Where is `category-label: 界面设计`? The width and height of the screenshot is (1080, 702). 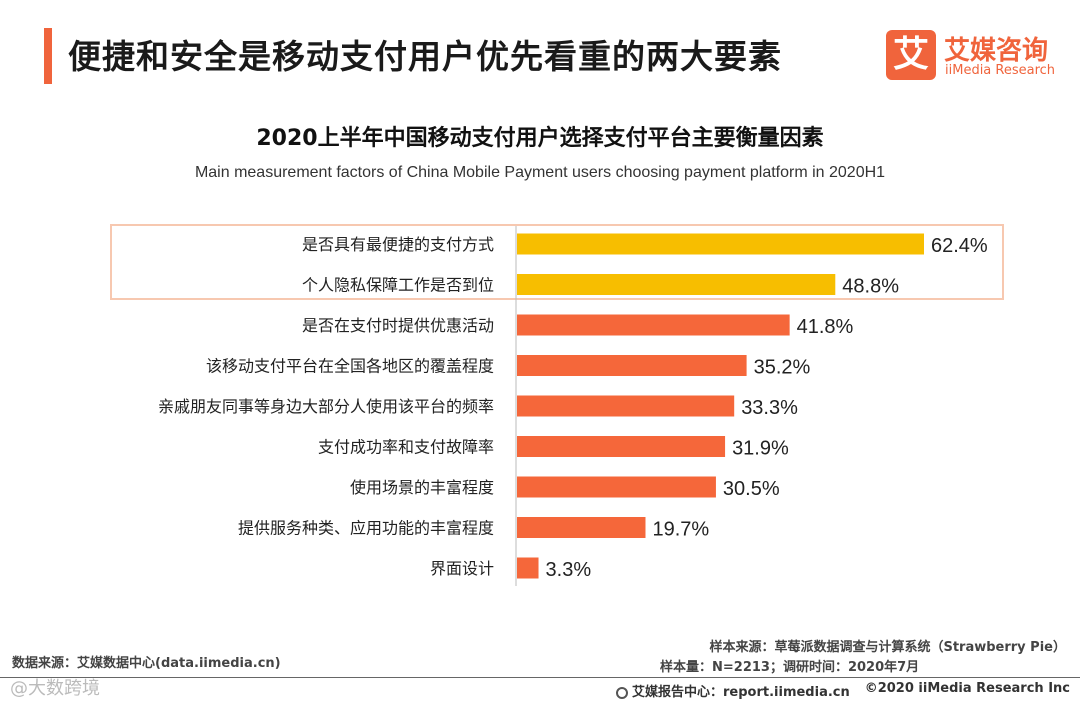 category-label: 界面设计 is located at coordinates (462, 568).